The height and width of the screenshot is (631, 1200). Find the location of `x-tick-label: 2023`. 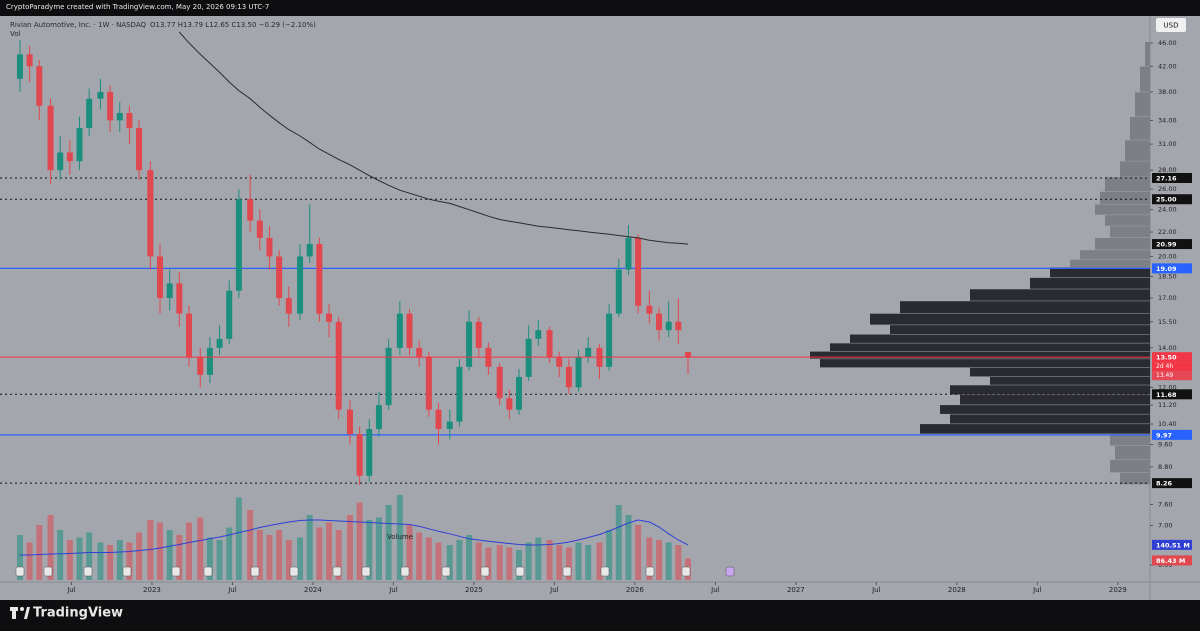

x-tick-label: 2023 is located at coordinates (152, 590).